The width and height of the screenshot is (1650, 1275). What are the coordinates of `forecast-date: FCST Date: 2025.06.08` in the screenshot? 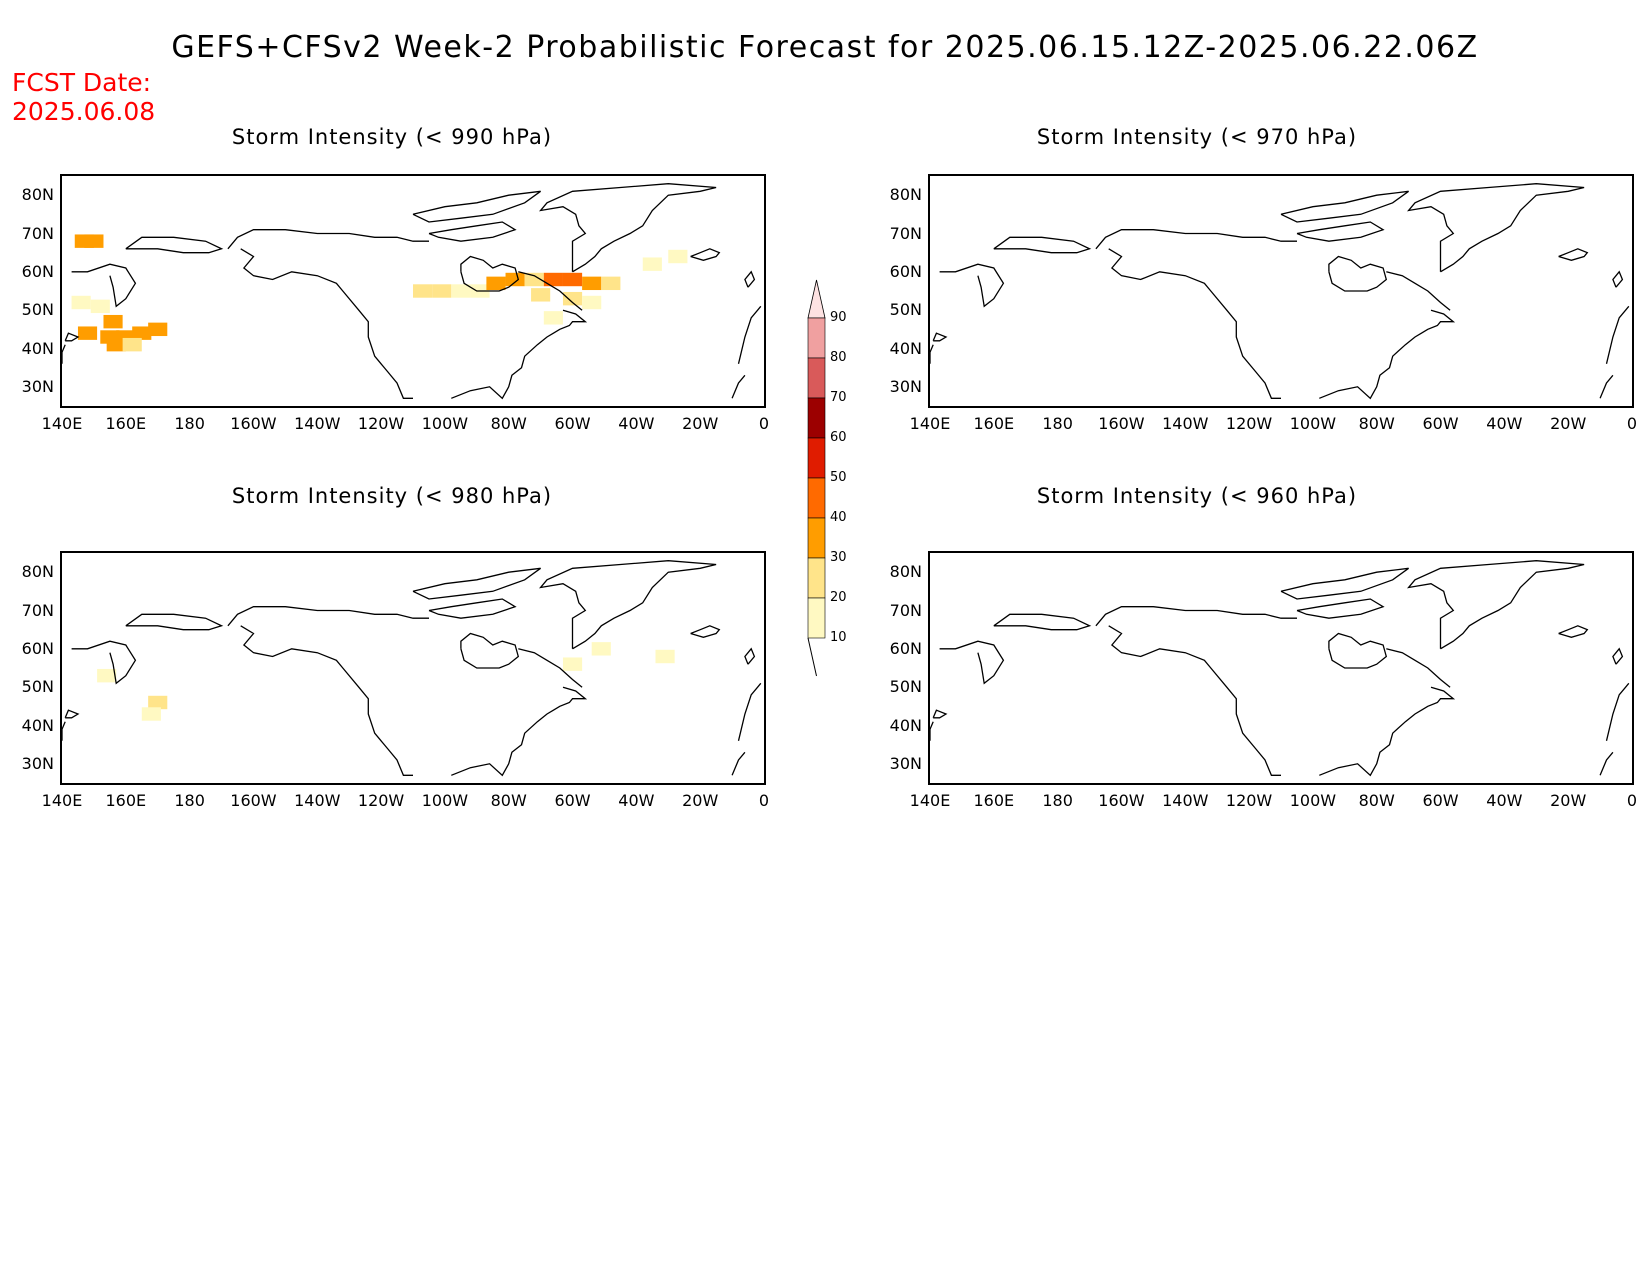 It's located at (83, 97).